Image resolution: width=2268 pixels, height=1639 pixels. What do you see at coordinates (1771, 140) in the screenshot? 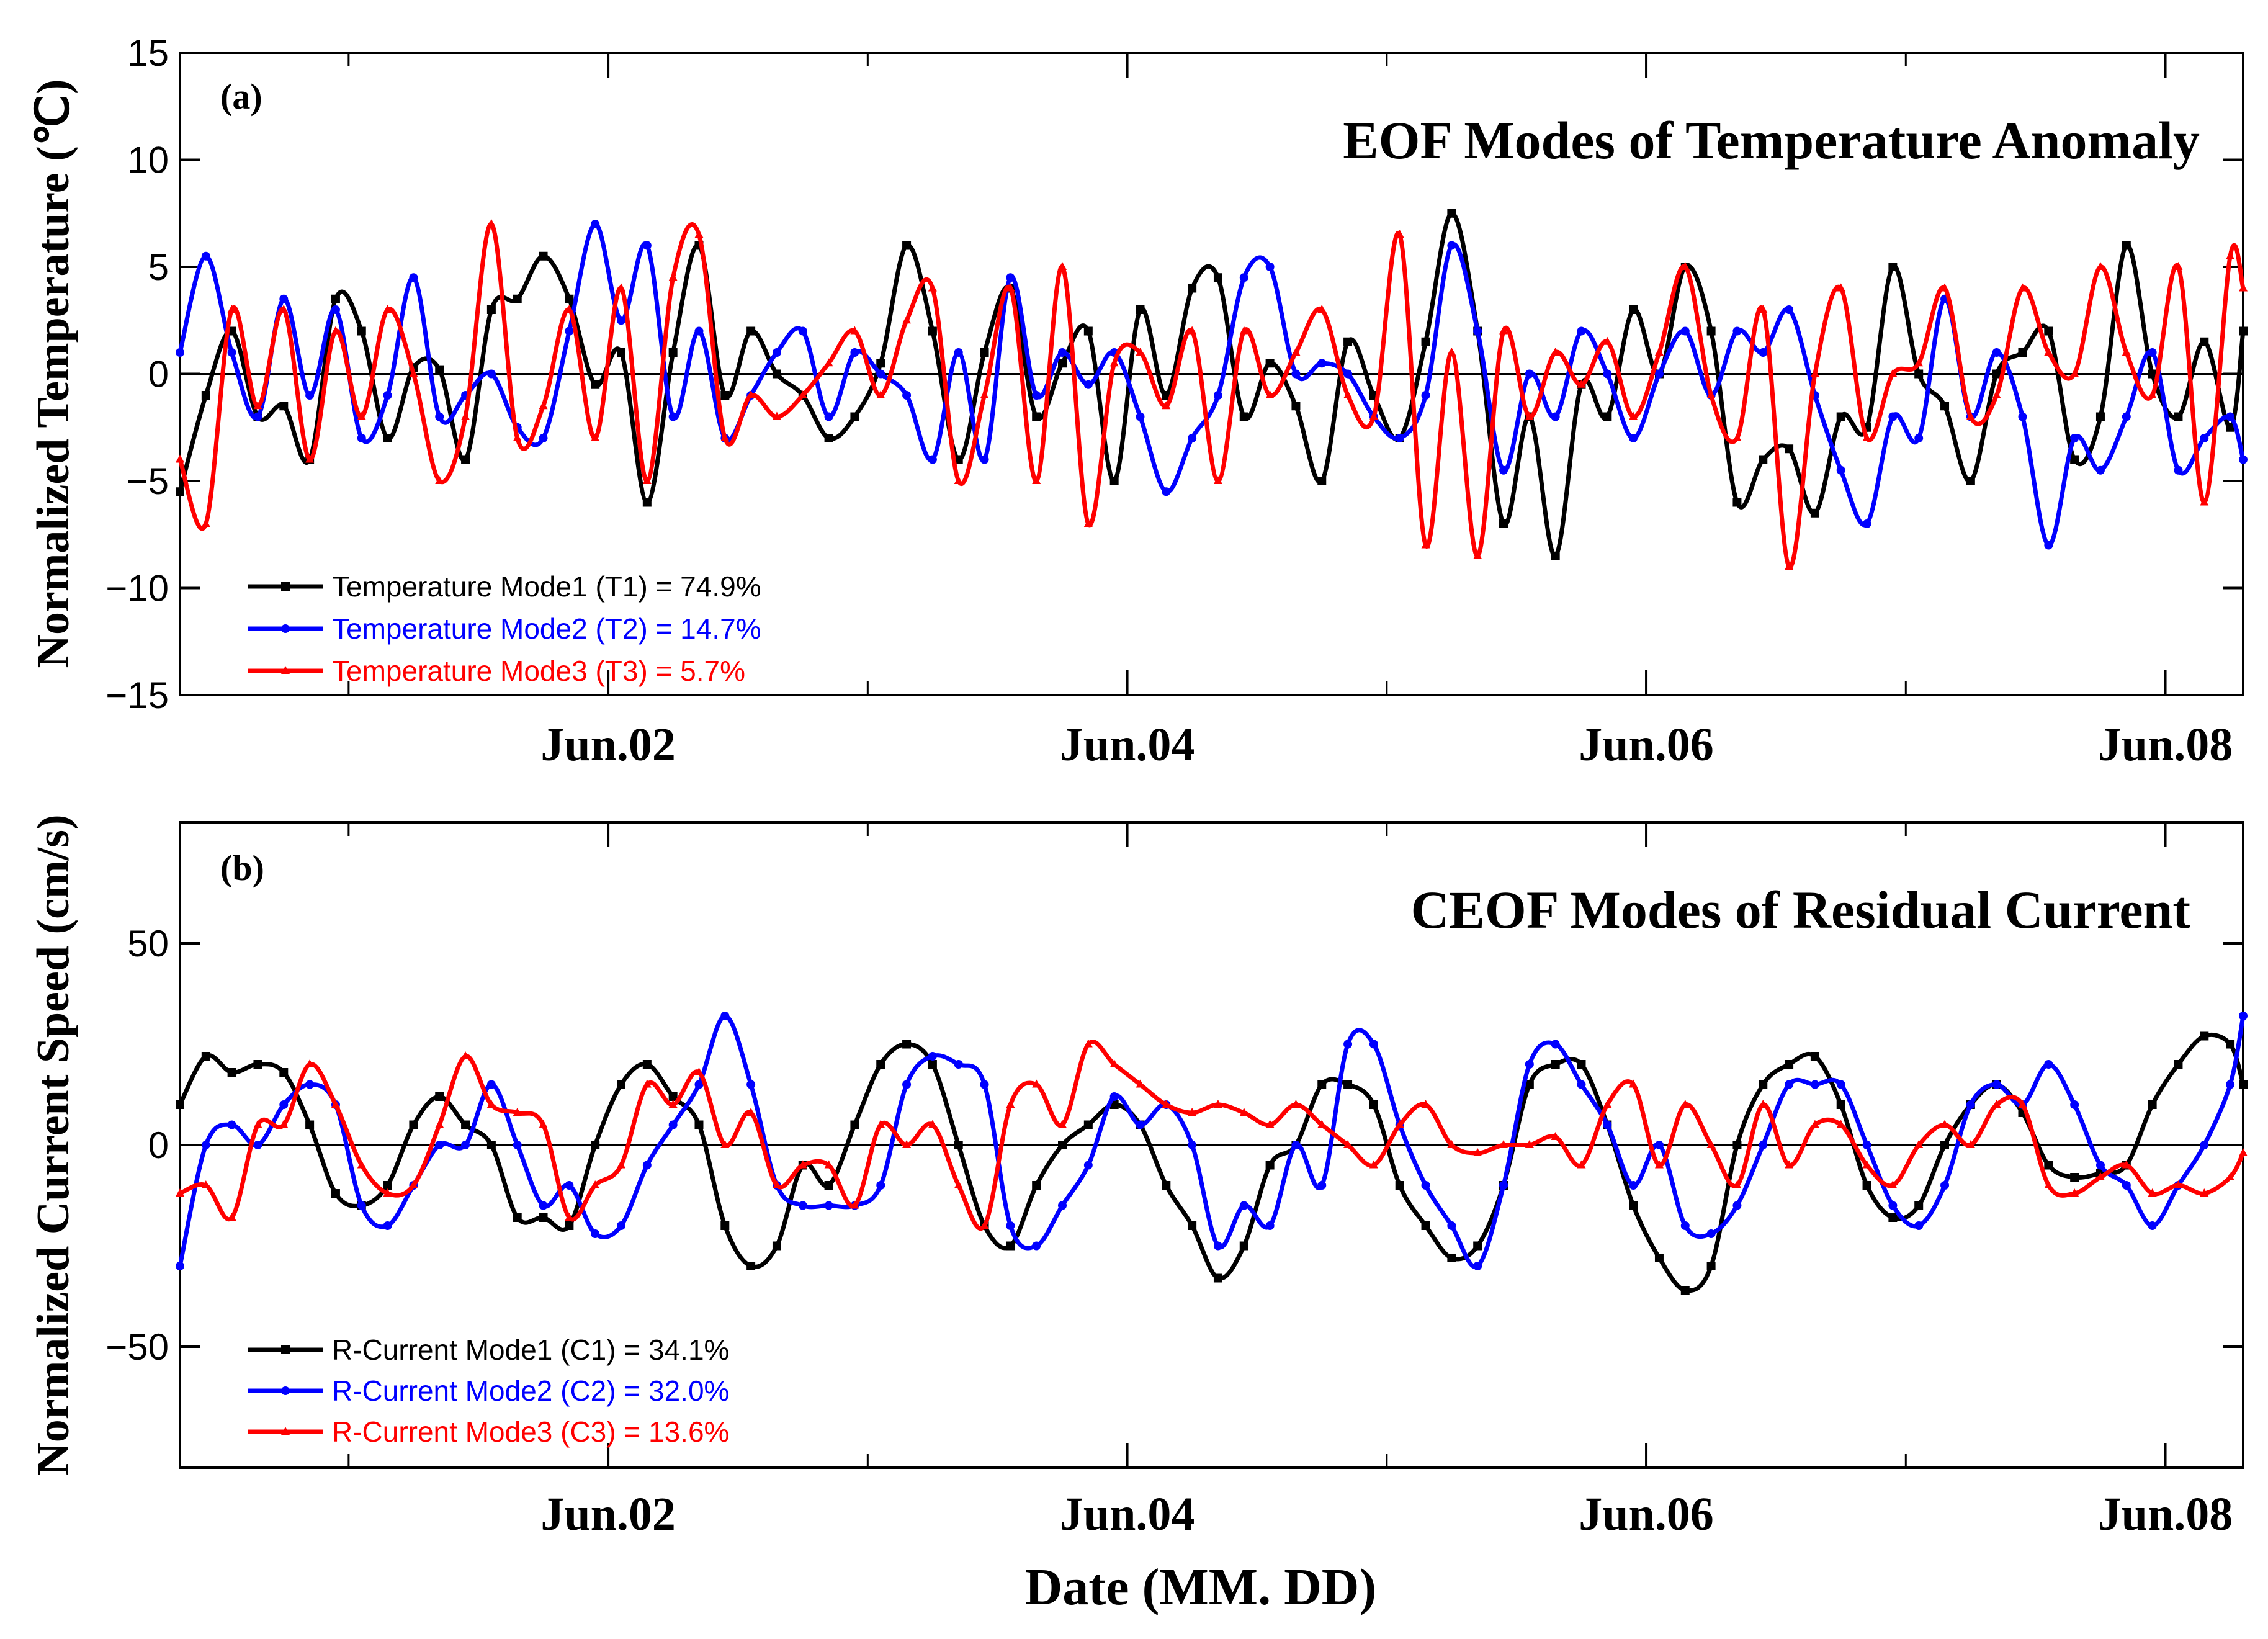
I see `chart-title: EOF Modes of Temperature Anomaly` at bounding box center [1771, 140].